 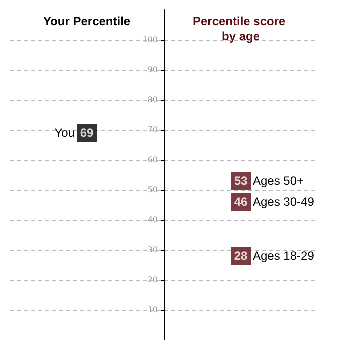 What do you see at coordinates (284, 256) in the screenshot?
I see `series-label: Ages 18-29` at bounding box center [284, 256].